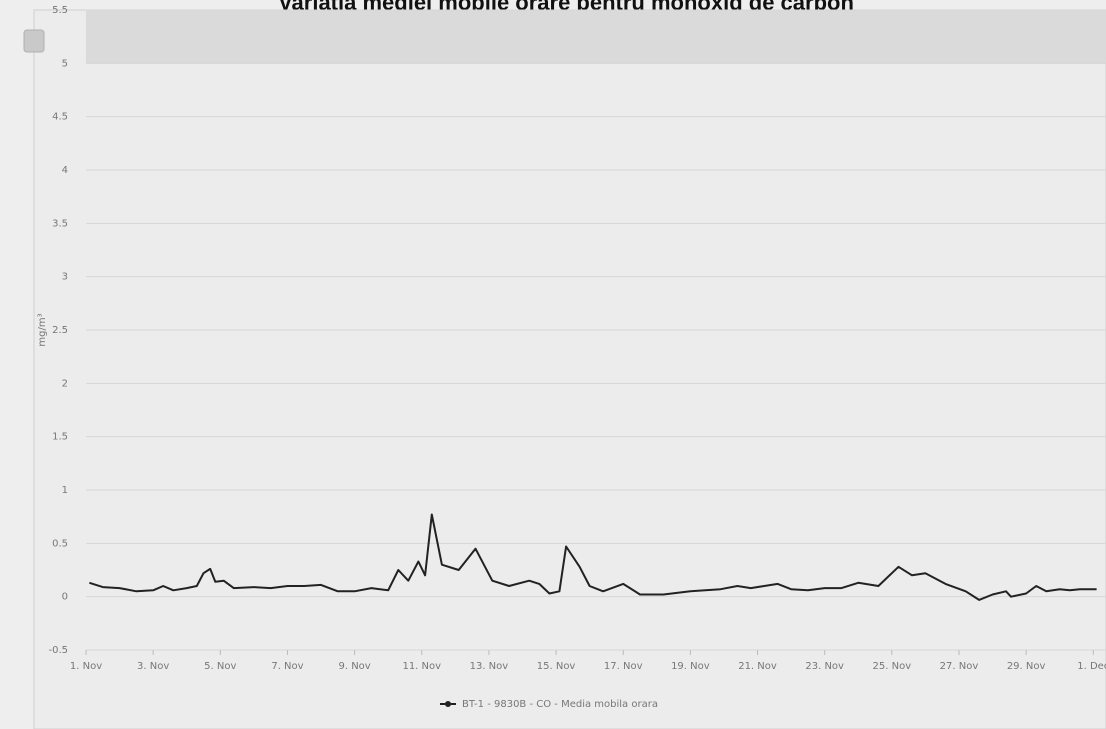  Describe the element at coordinates (58, 650) in the screenshot. I see `y-tick-label: -0.5` at that location.